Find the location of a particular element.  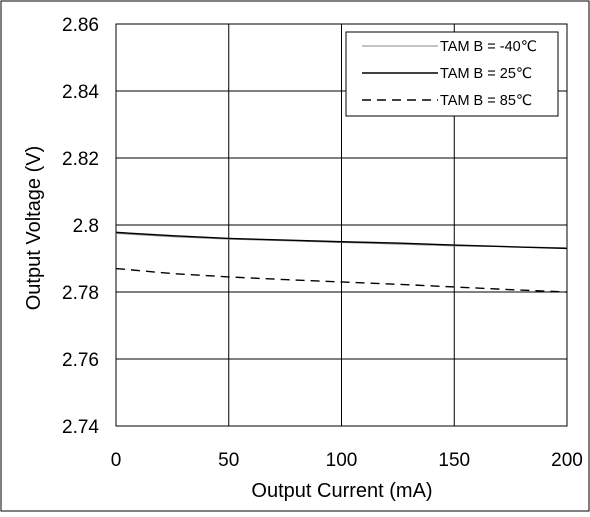

x-tick-label: 150 is located at coordinates (454, 460).